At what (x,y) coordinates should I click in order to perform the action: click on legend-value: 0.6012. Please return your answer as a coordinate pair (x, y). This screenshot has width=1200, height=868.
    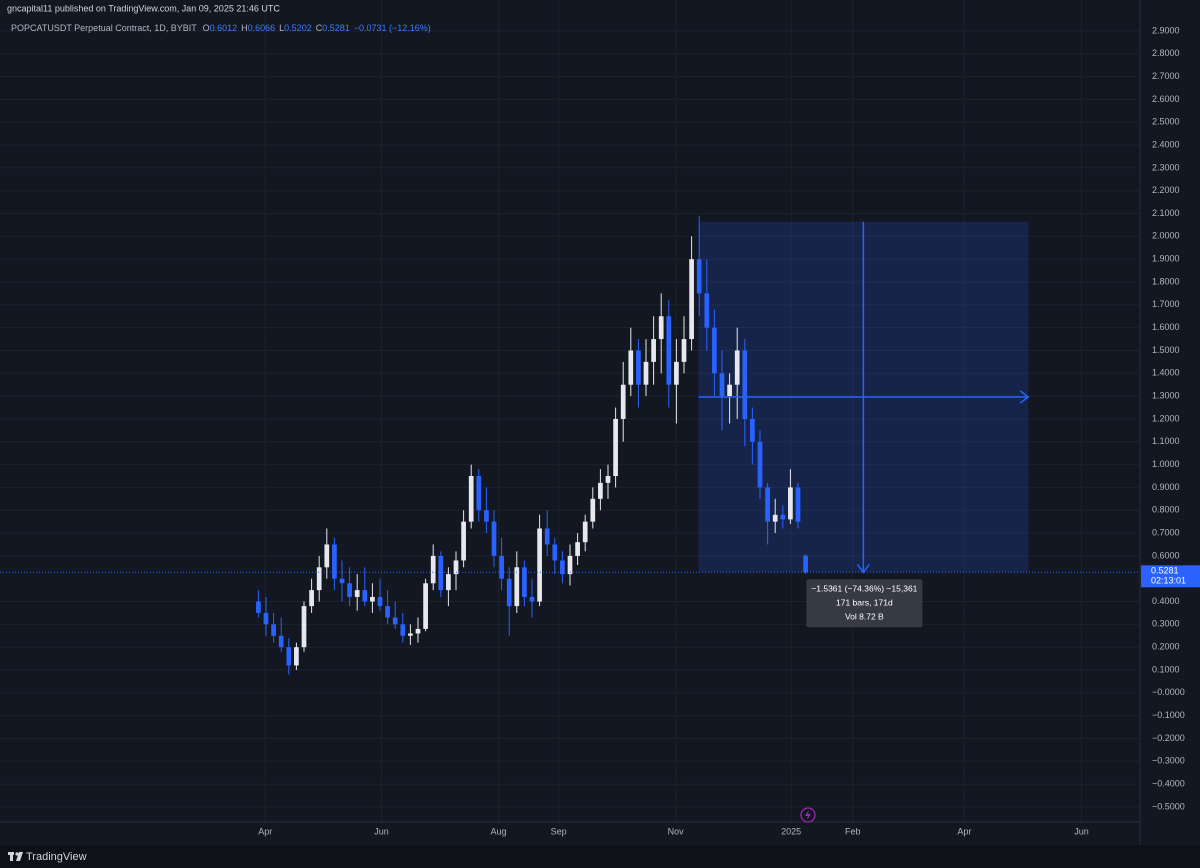
    Looking at the image, I should click on (224, 28).